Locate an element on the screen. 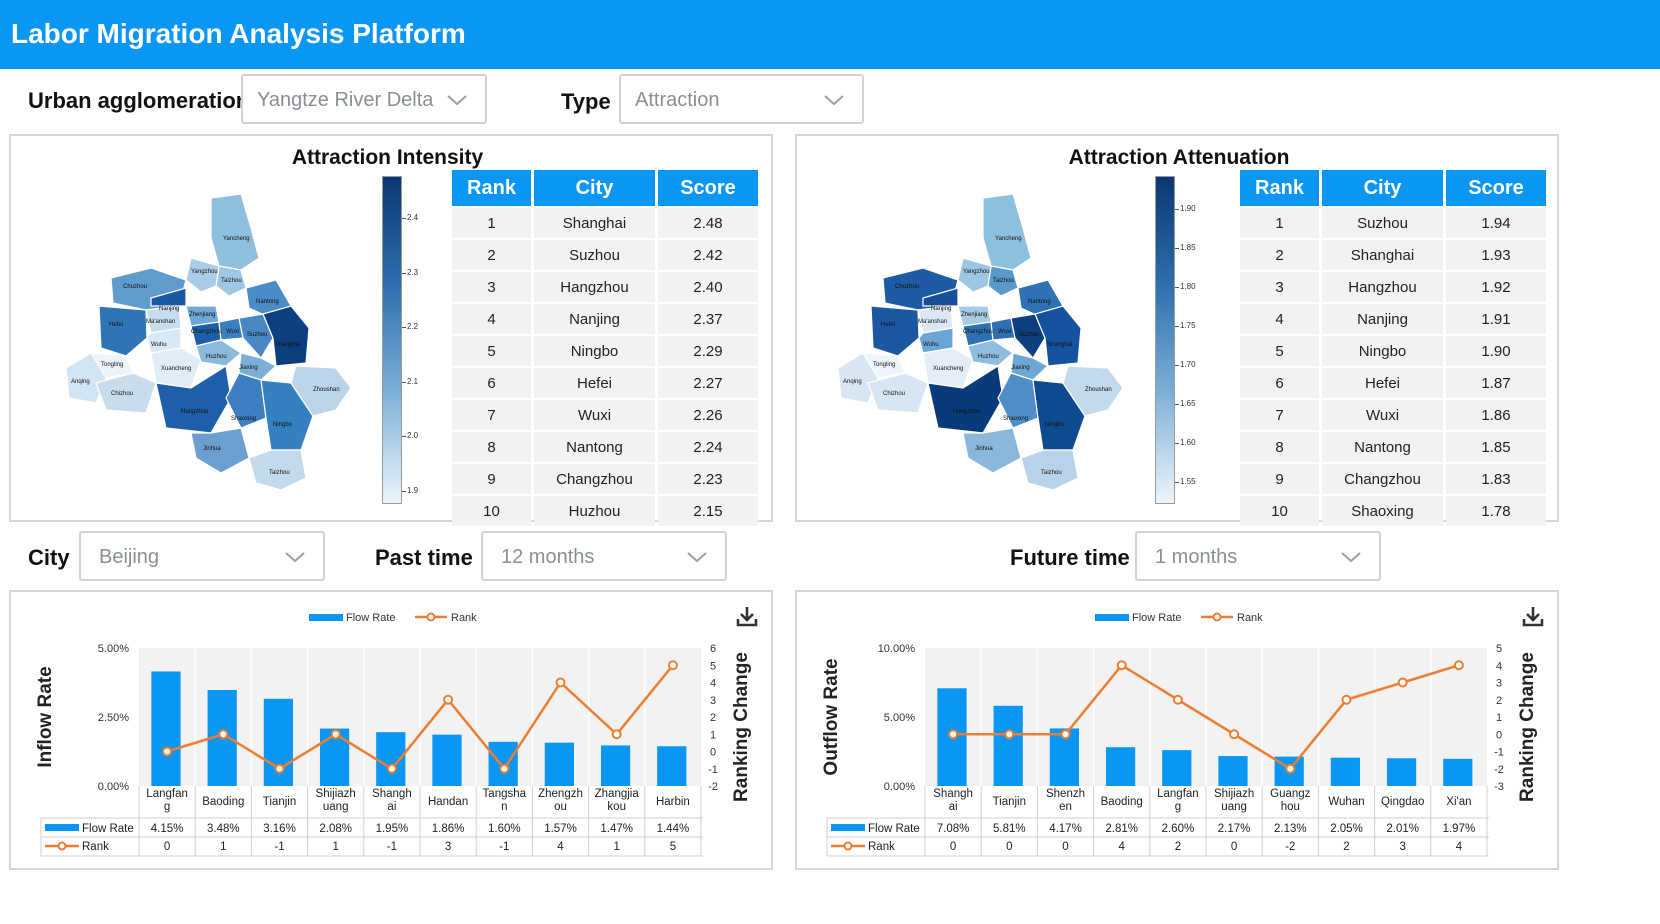 This screenshot has height=924, width=1660. category-label: Tangsha is located at coordinates (505, 794).